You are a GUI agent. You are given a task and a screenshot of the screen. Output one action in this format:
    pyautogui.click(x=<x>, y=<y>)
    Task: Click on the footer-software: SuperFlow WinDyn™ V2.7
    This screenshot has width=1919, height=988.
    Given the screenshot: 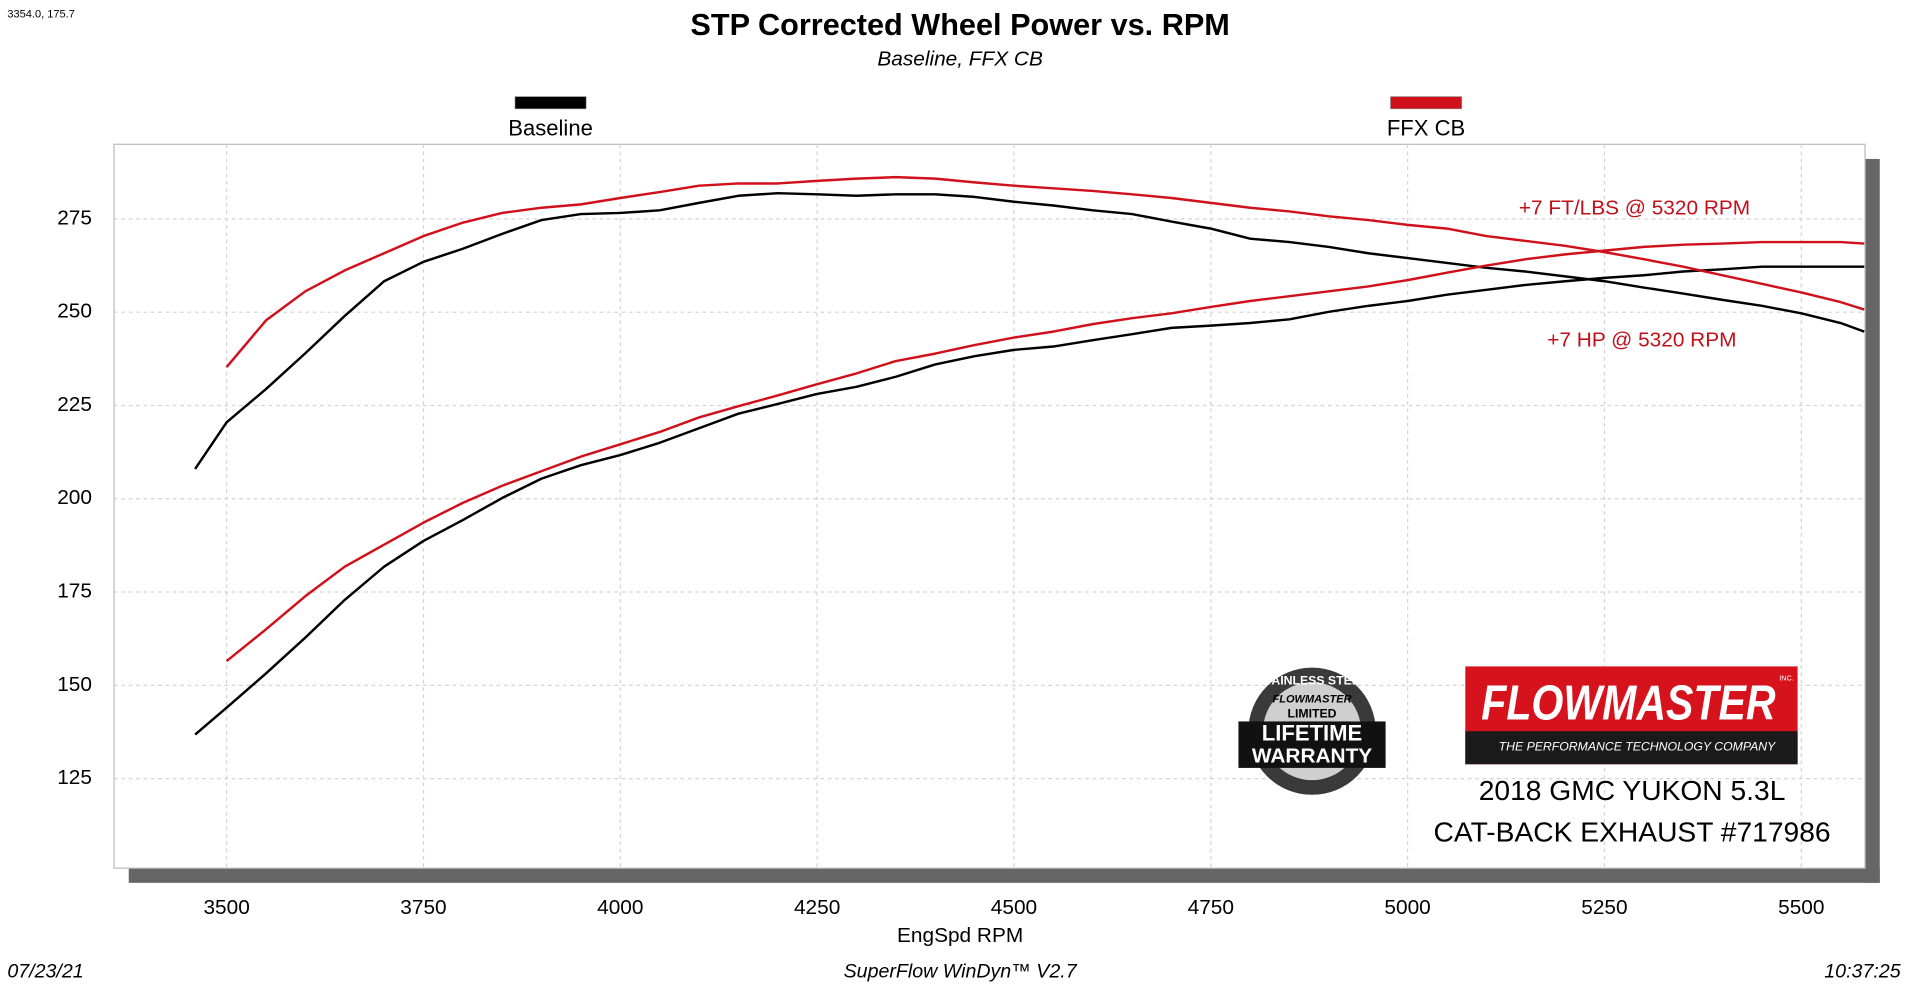 What is the action you would take?
    pyautogui.click(x=961, y=971)
    